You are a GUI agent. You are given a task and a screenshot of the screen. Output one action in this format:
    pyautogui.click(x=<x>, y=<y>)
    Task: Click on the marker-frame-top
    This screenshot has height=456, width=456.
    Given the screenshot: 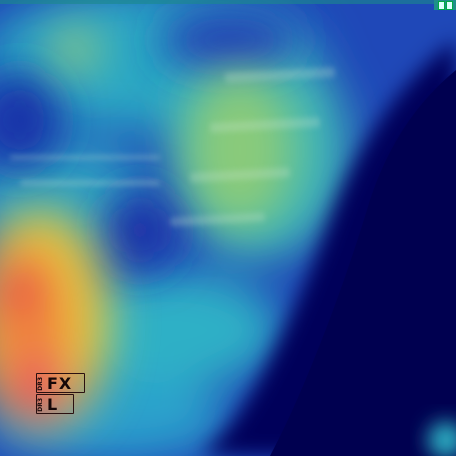 What is the action you would take?
    pyautogui.click(x=60, y=383)
    